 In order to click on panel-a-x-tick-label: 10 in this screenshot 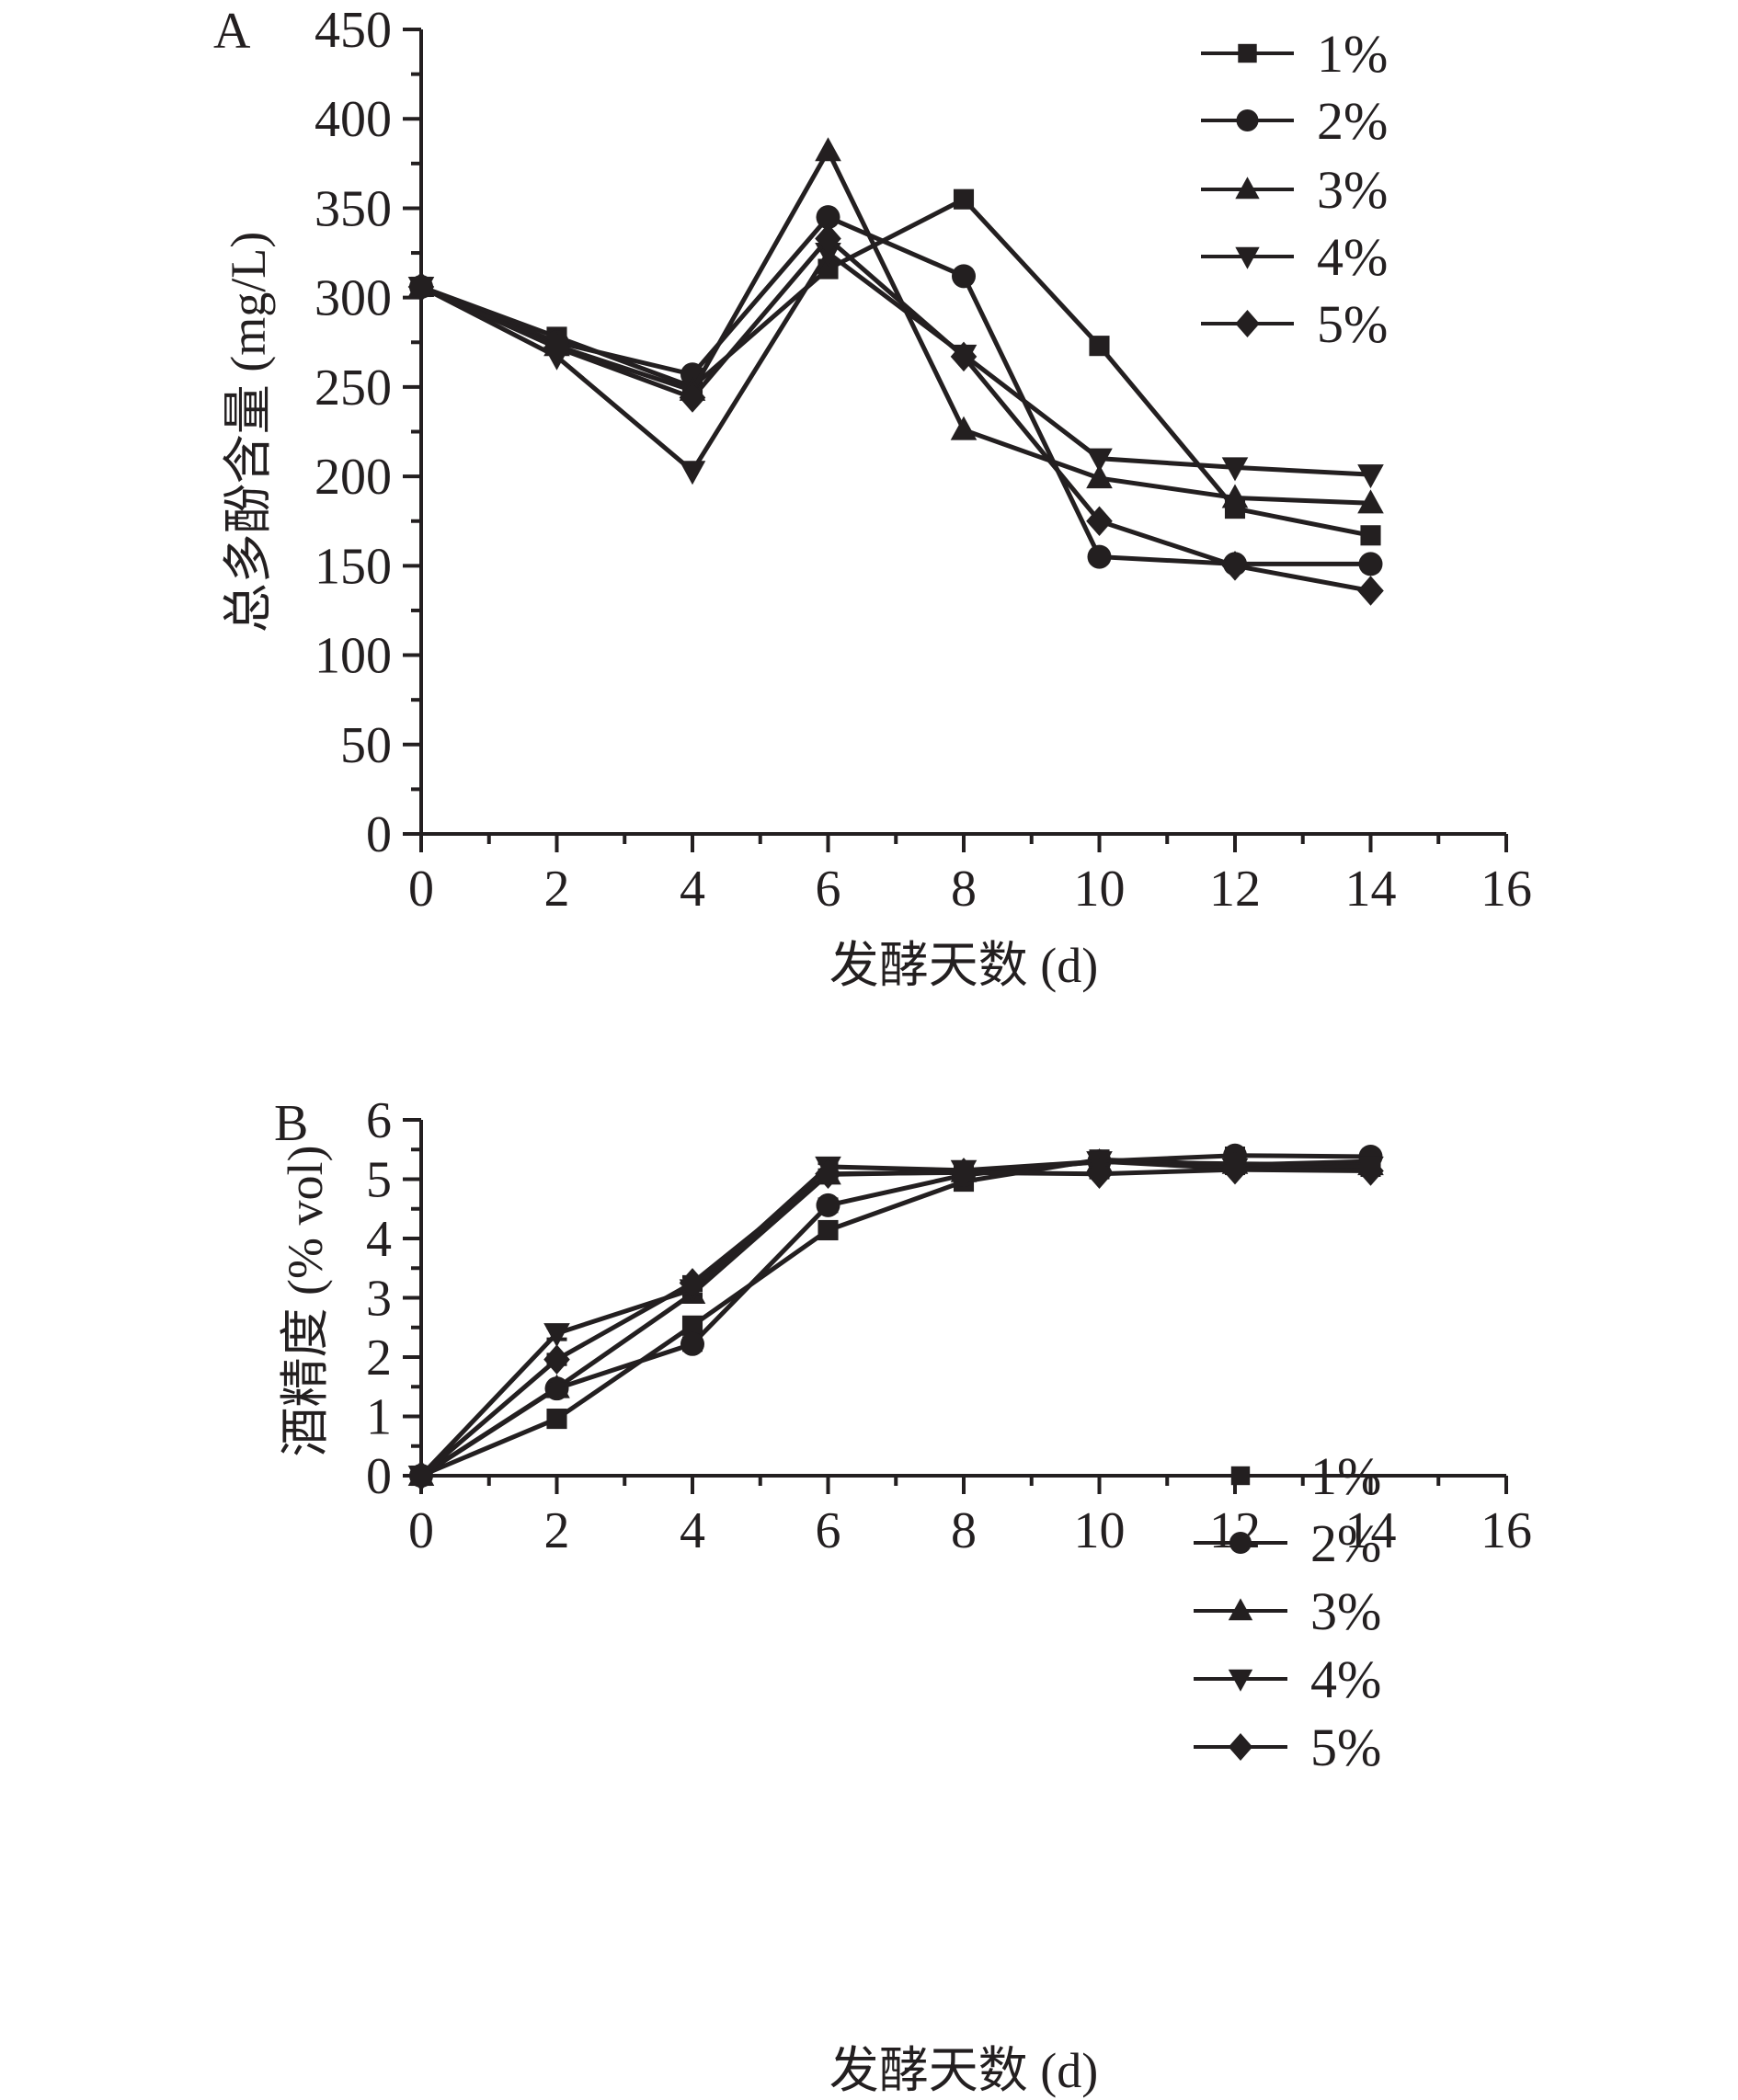, I will do `click(1100, 889)`.